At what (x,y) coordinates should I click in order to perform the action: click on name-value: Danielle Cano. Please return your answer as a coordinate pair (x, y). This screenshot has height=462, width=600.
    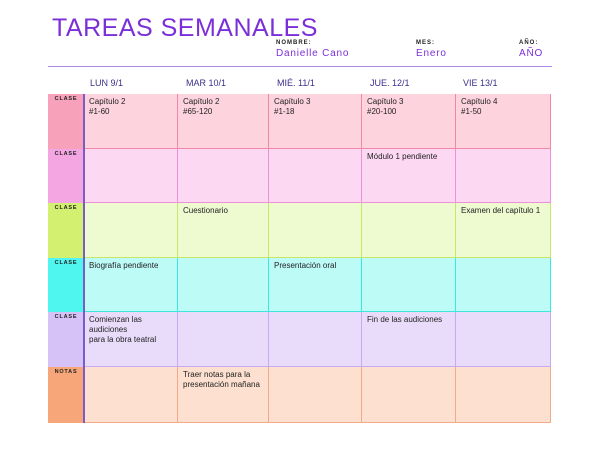
    Looking at the image, I should click on (313, 53).